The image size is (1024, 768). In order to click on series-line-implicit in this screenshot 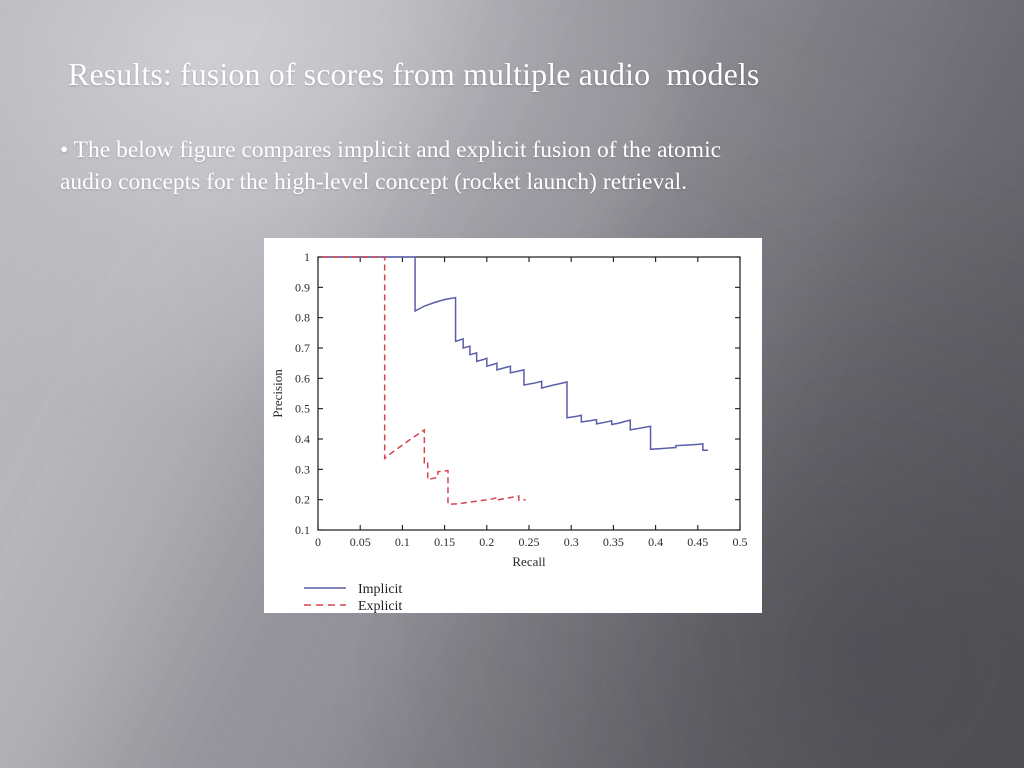, I will do `click(515, 353)`.